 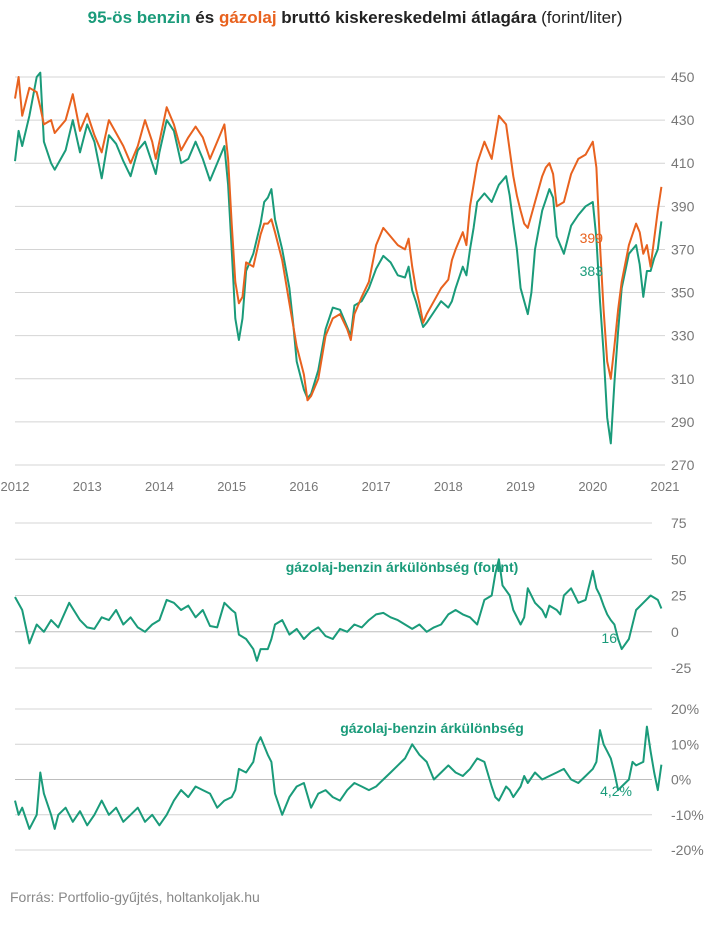 What do you see at coordinates (685, 744) in the screenshot?
I see `y-tick-label: 10%` at bounding box center [685, 744].